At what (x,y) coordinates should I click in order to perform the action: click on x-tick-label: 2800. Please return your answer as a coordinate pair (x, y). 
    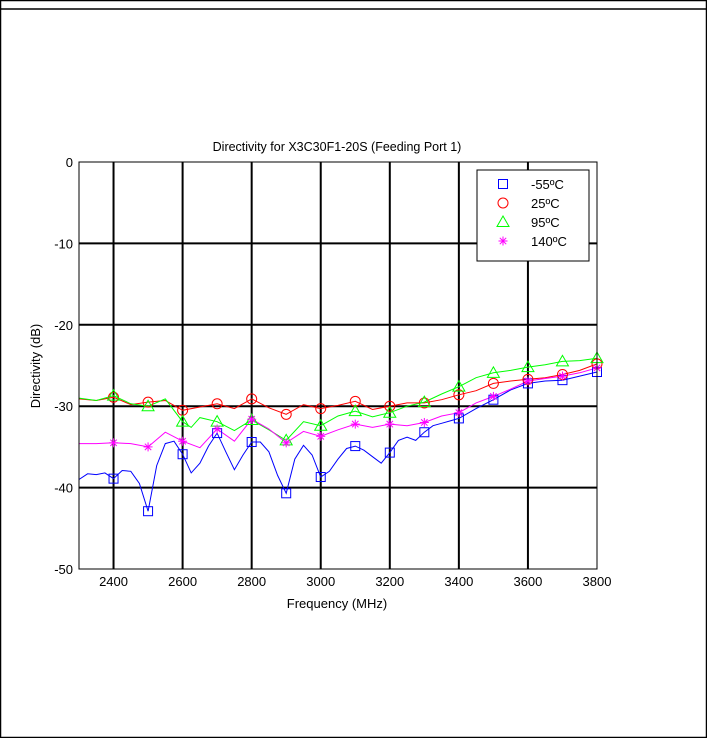
    Looking at the image, I should click on (251, 581).